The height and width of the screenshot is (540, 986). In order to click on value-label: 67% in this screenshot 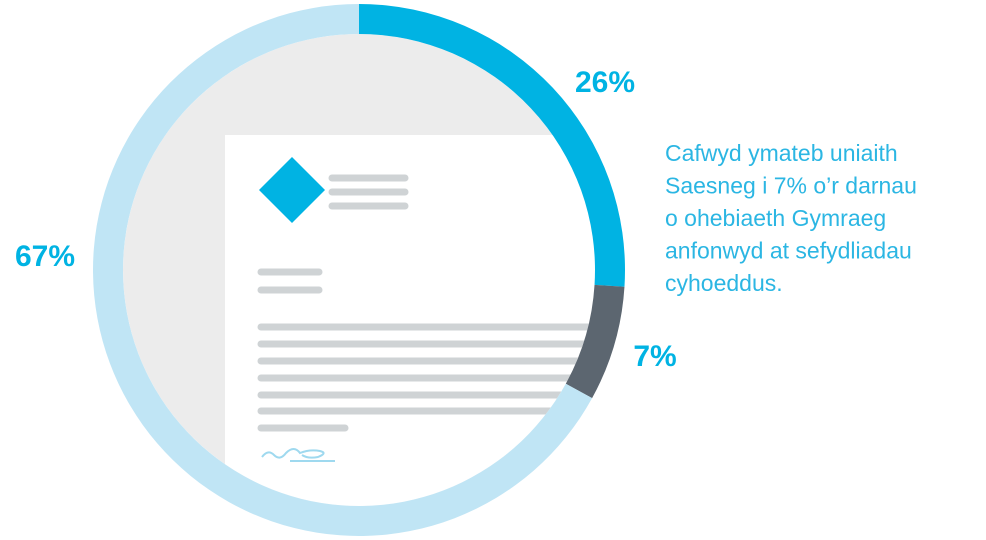, I will do `click(45, 256)`.